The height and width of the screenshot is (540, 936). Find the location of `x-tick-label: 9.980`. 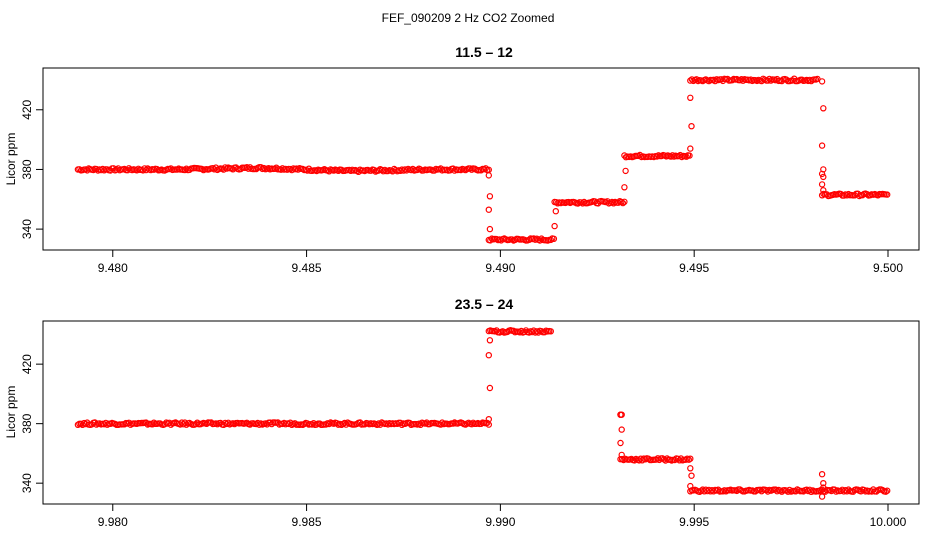

x-tick-label: 9.980 is located at coordinates (113, 522).